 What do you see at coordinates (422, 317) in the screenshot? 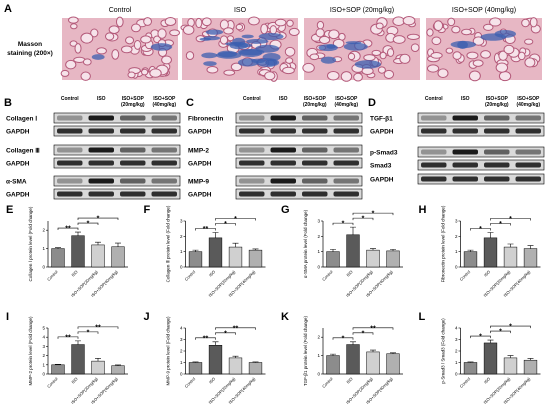
I see `panel-label: L` at bounding box center [422, 317].